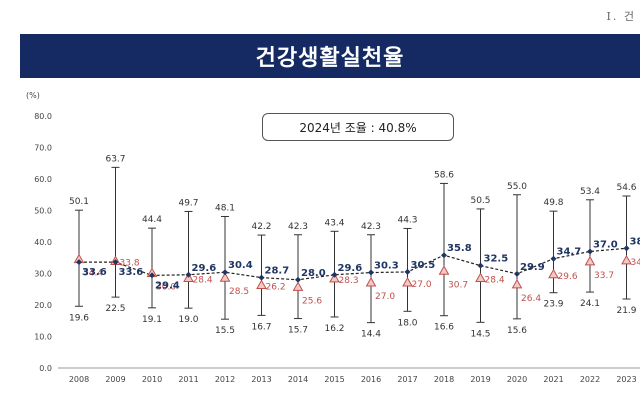  Describe the element at coordinates (45, 368) in the screenshot. I see `y-tick-label: 0.0` at that location.